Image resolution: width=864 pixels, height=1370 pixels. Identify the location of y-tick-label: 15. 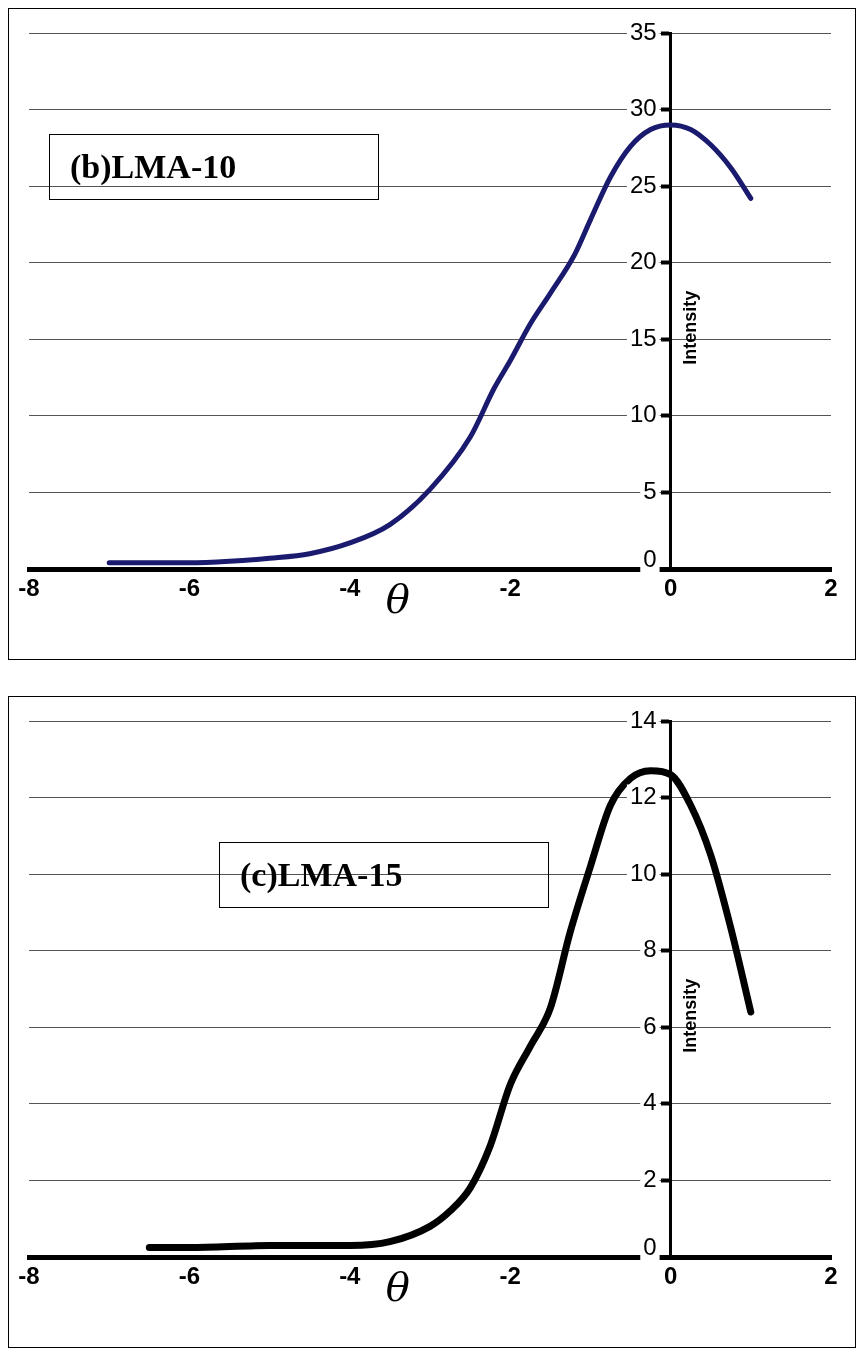
(643, 337).